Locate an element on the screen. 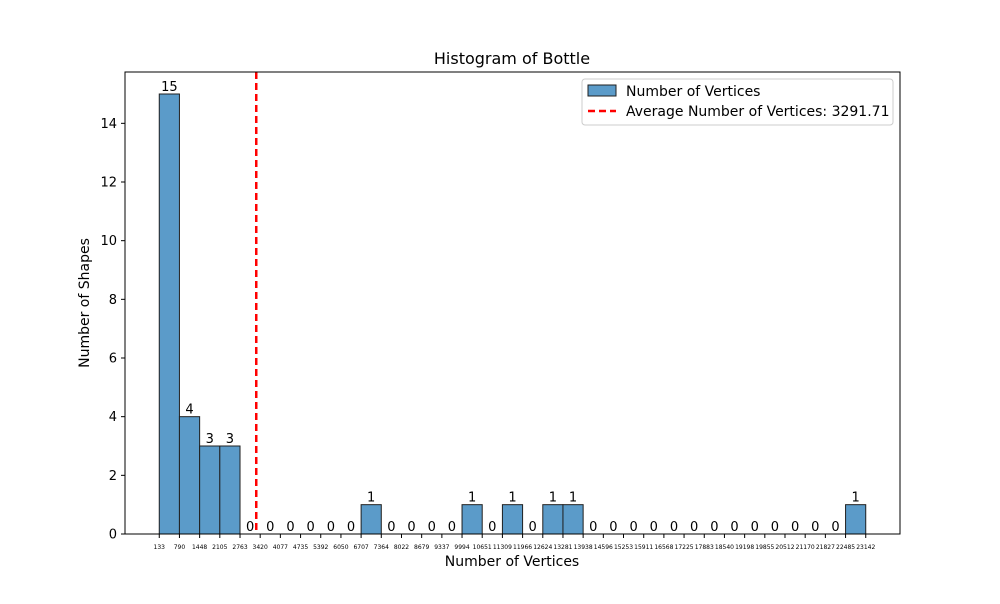  x-axis-label: Number of Vertices is located at coordinates (512, 562).